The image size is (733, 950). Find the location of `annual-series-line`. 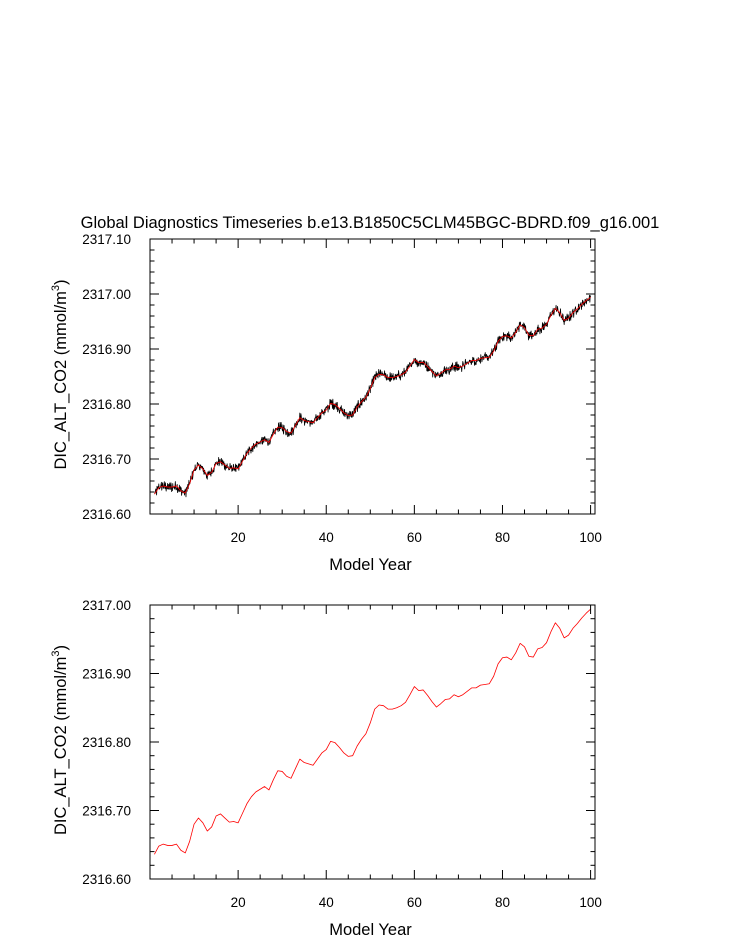

annual-series-line is located at coordinates (372, 395).